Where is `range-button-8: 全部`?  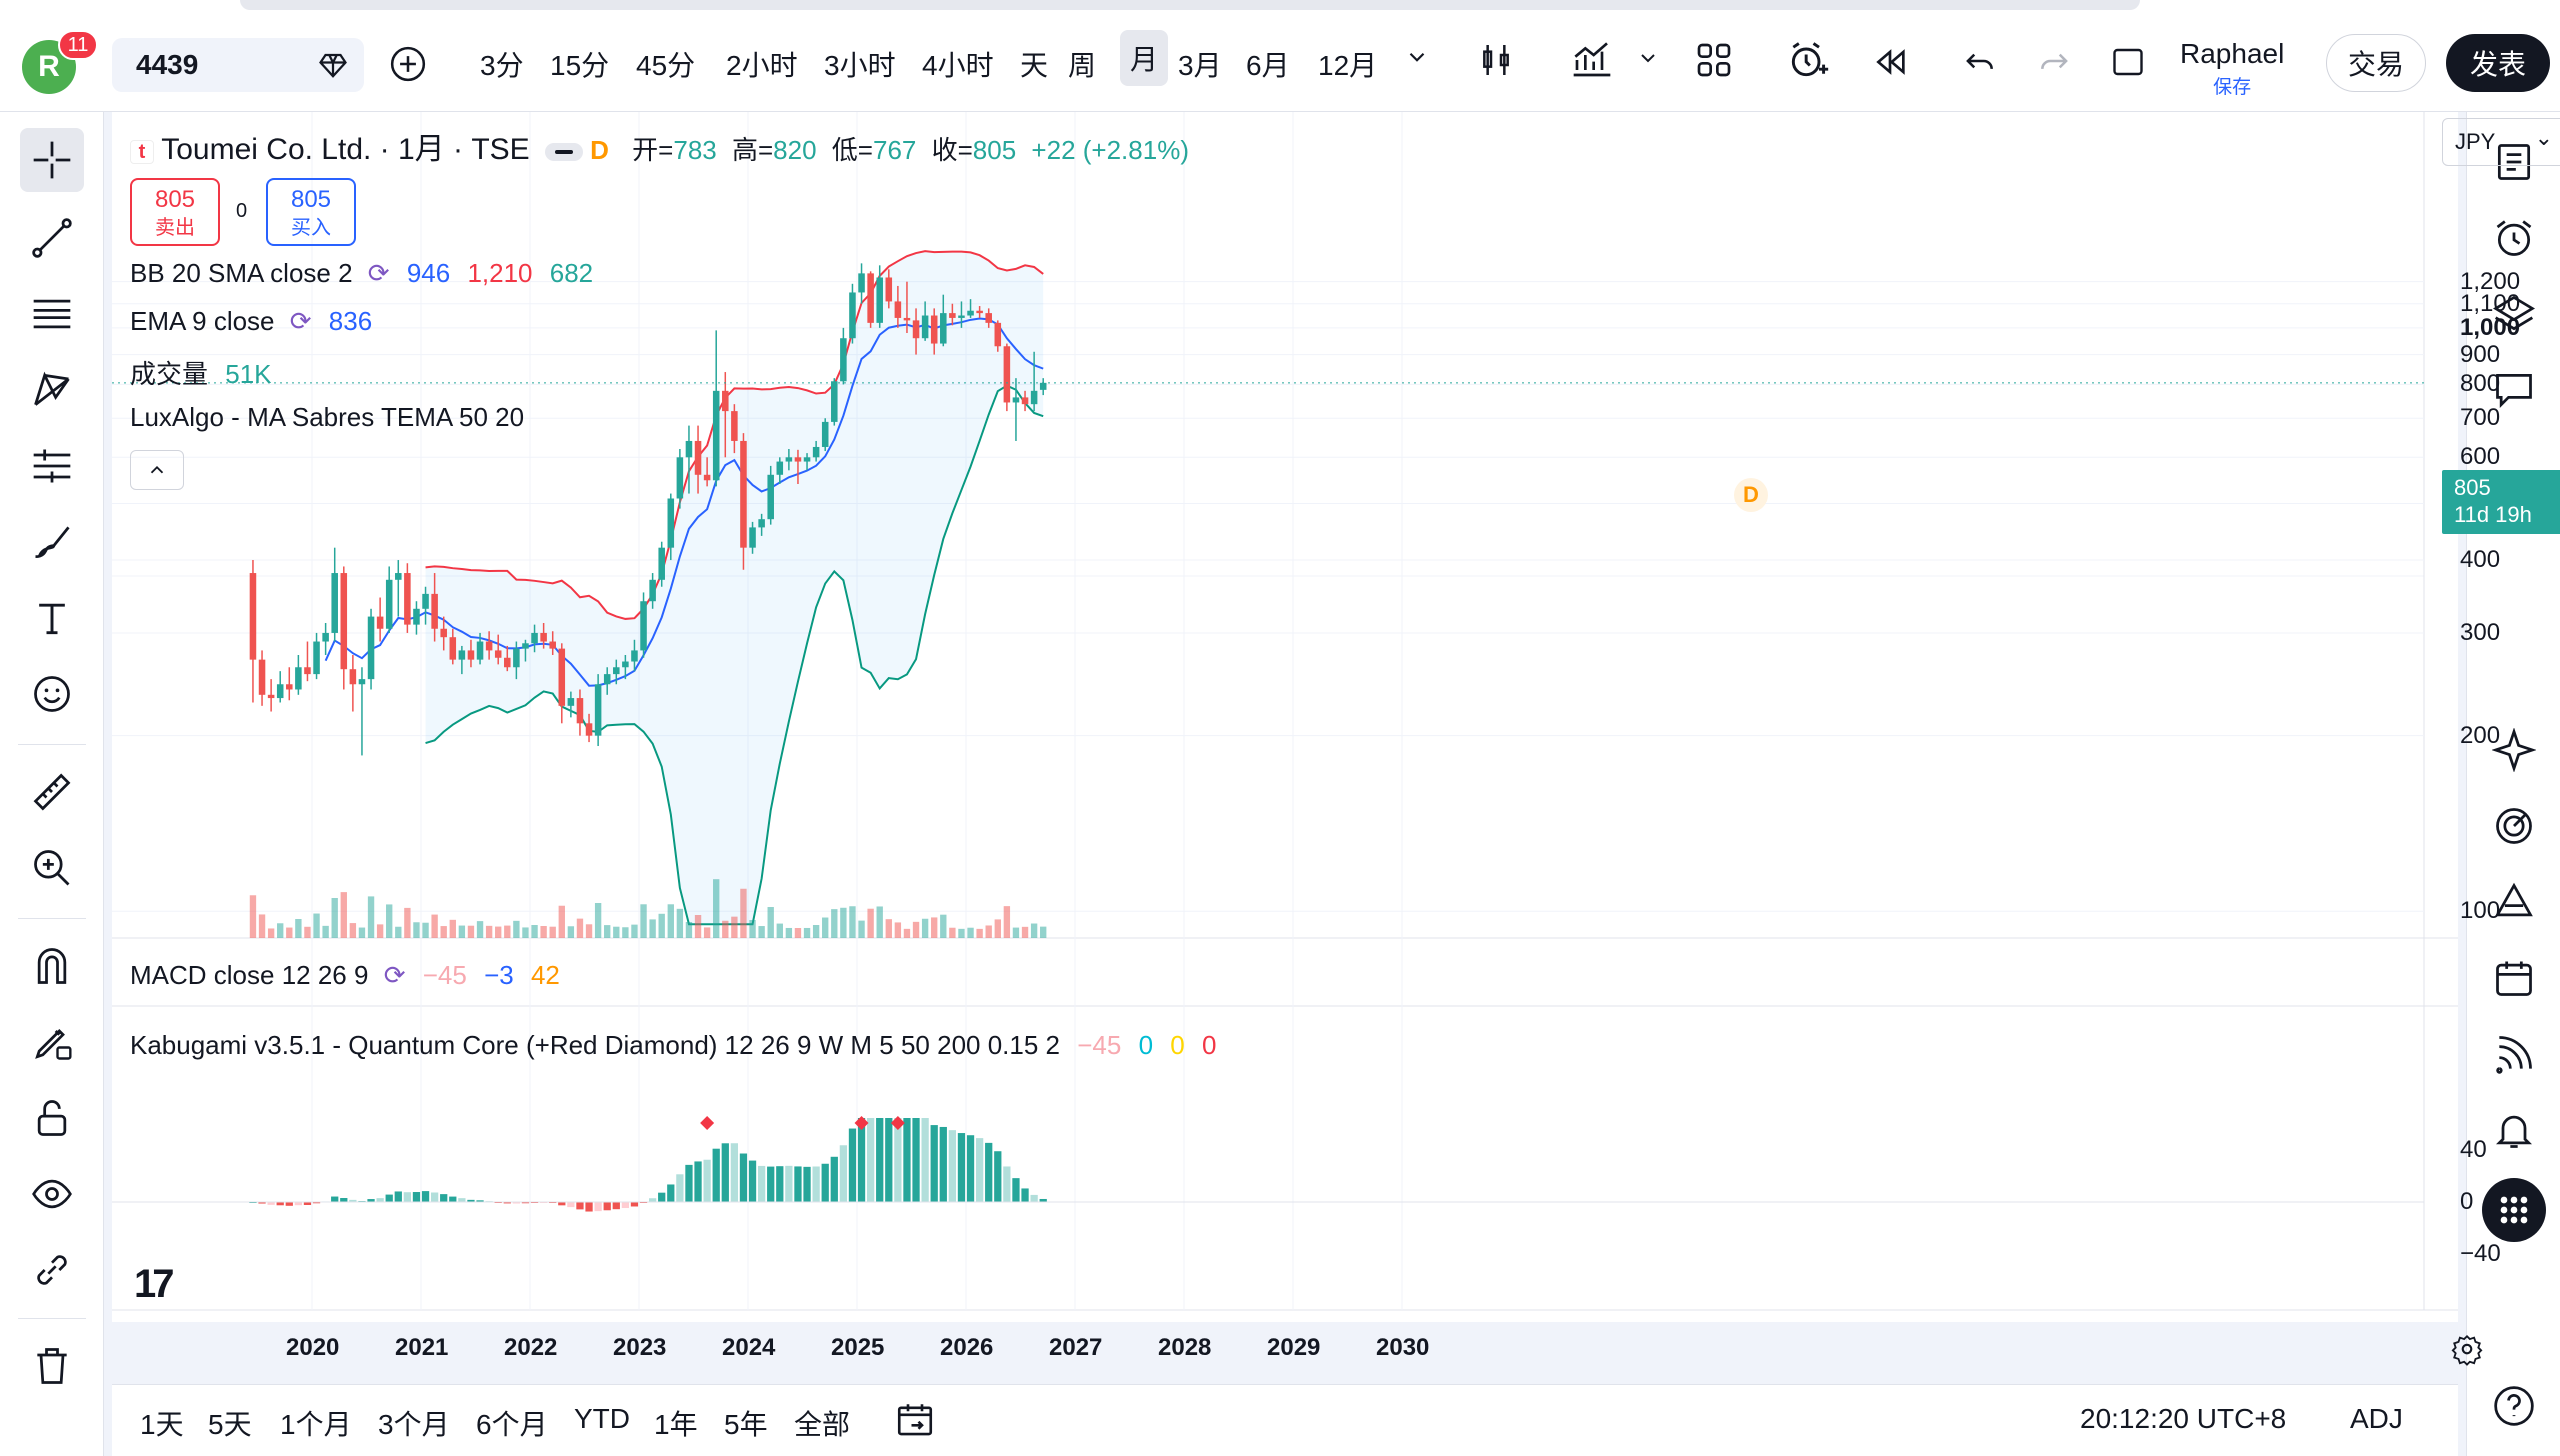
range-button-8: 全部 is located at coordinates (822, 1424).